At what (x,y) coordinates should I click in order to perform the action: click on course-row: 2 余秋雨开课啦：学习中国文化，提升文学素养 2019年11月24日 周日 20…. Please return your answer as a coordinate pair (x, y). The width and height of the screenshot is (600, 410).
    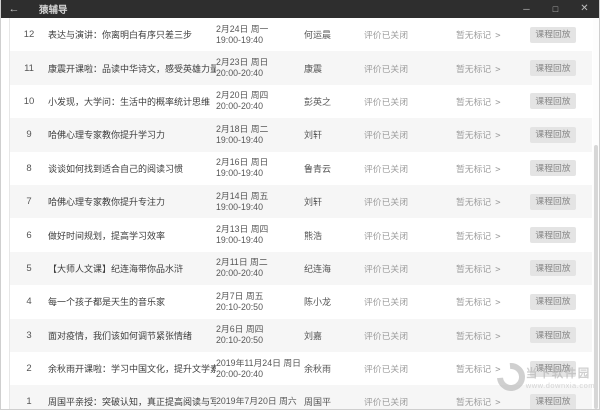
    Looking at the image, I should click on (301, 368).